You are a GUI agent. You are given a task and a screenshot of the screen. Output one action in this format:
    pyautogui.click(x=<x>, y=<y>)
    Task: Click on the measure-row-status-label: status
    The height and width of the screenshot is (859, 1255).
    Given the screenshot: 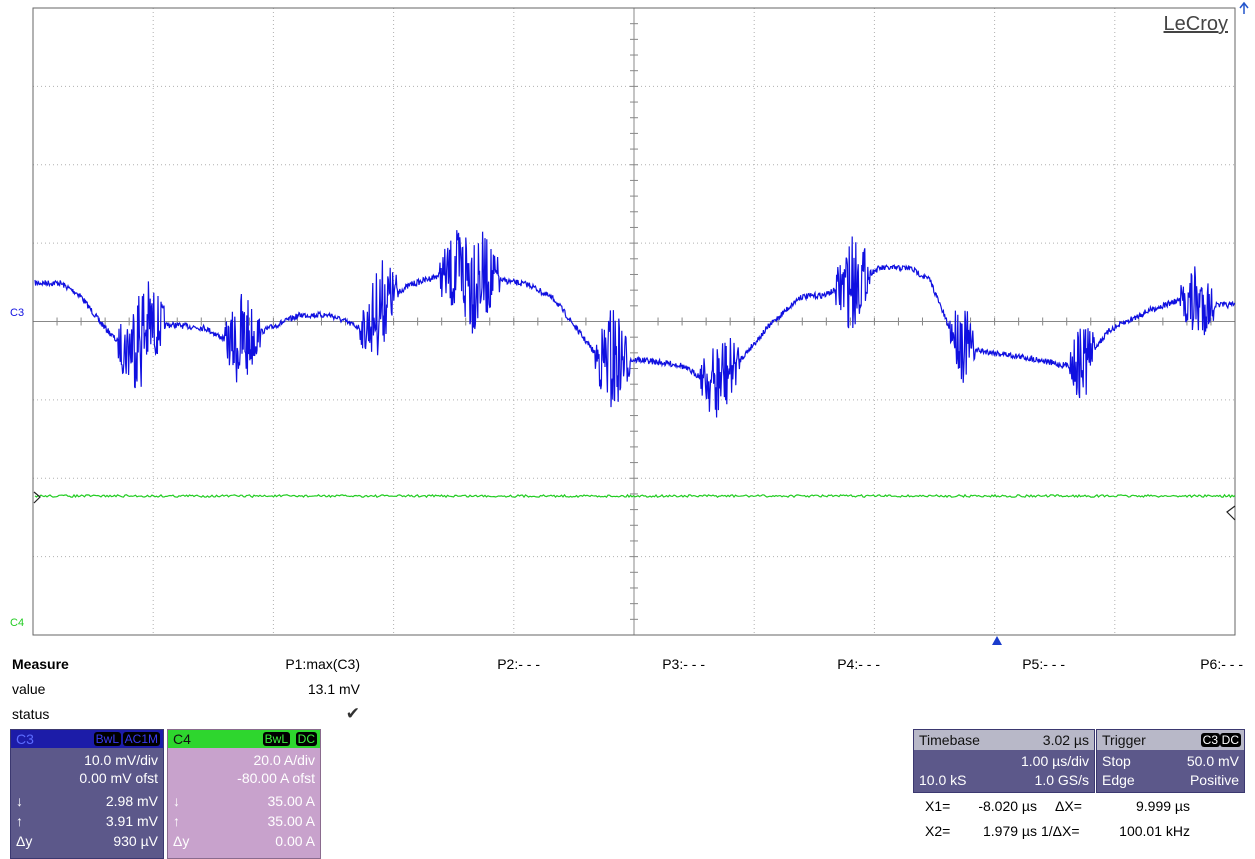 What is the action you would take?
    pyautogui.click(x=31, y=714)
    